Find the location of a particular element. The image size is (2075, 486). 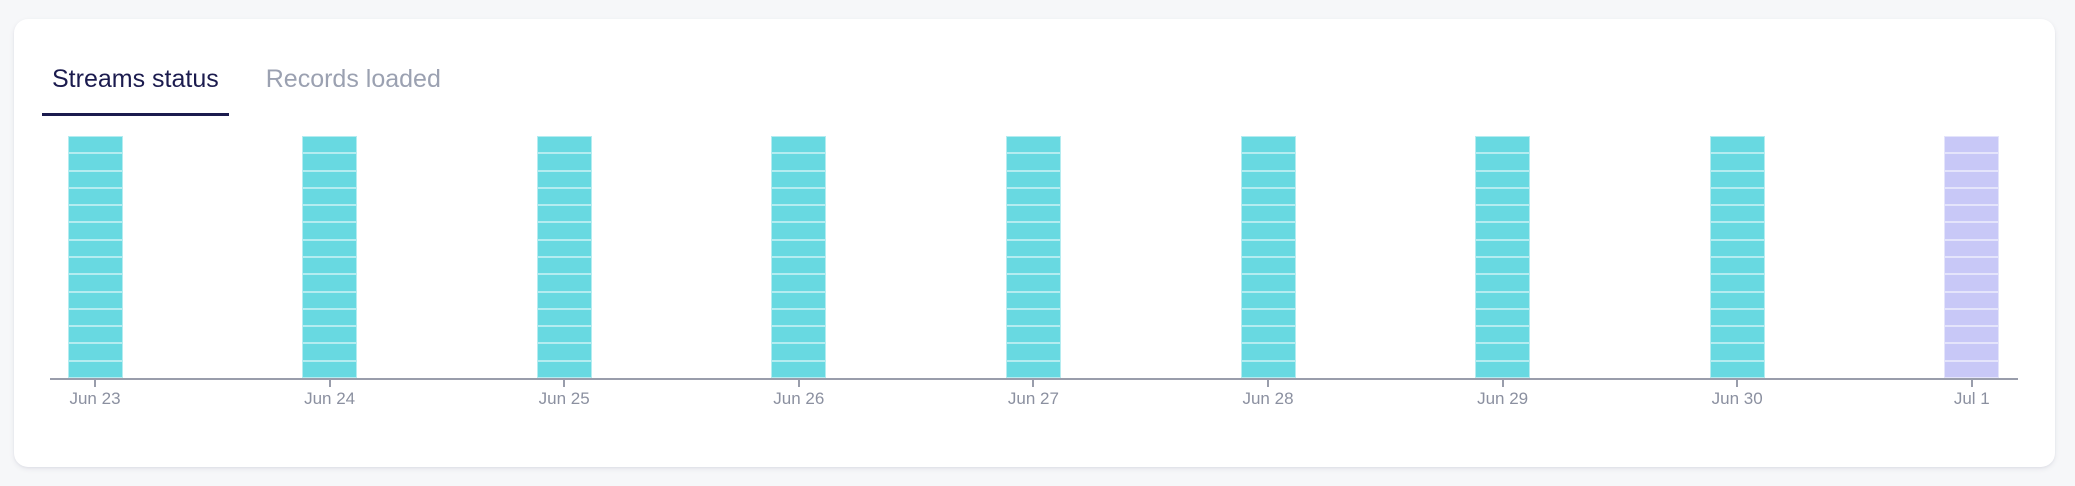

axis-label: Jun 27 is located at coordinates (1033, 398).